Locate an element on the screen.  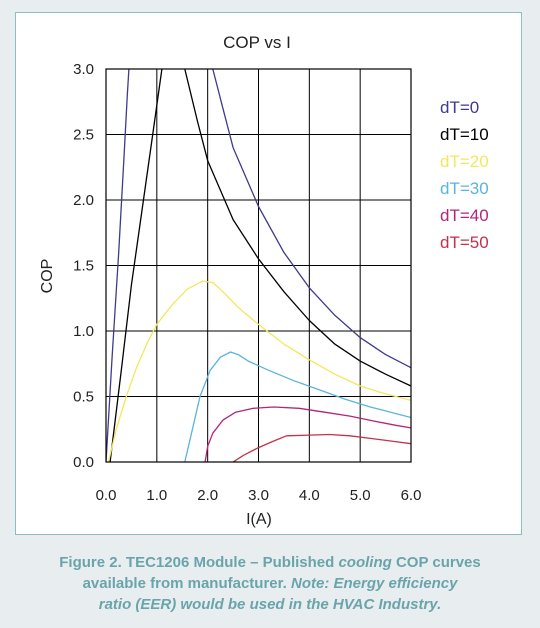
x-tick-label: 6.0 is located at coordinates (411, 495).